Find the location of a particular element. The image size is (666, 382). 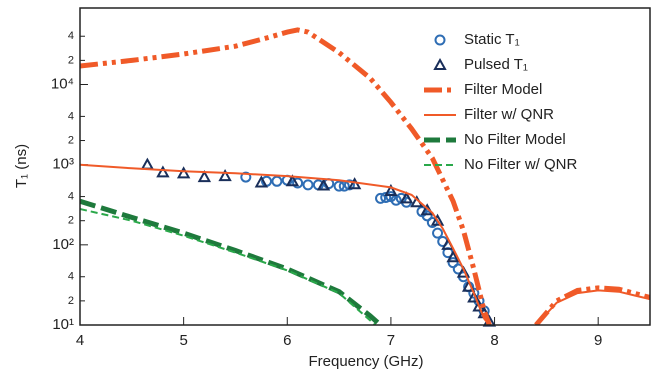

y-tick-label: 10³ is located at coordinates (63, 164).